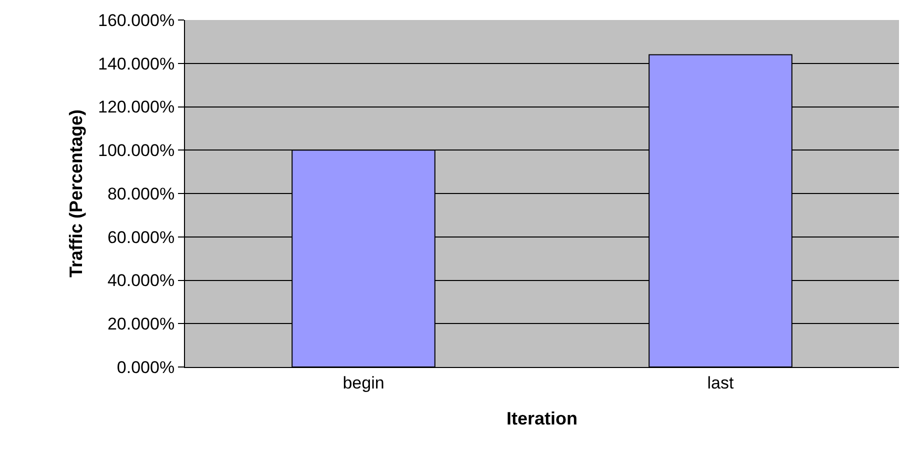 This screenshot has height=462, width=909. I want to click on y-tick-label: 140.000%, so click(136, 64).